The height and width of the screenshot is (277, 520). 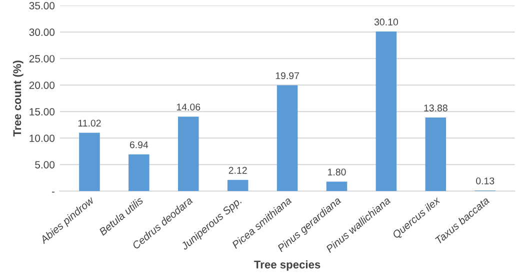 What do you see at coordinates (237, 170) in the screenshot?
I see `data-label: 2.12` at bounding box center [237, 170].